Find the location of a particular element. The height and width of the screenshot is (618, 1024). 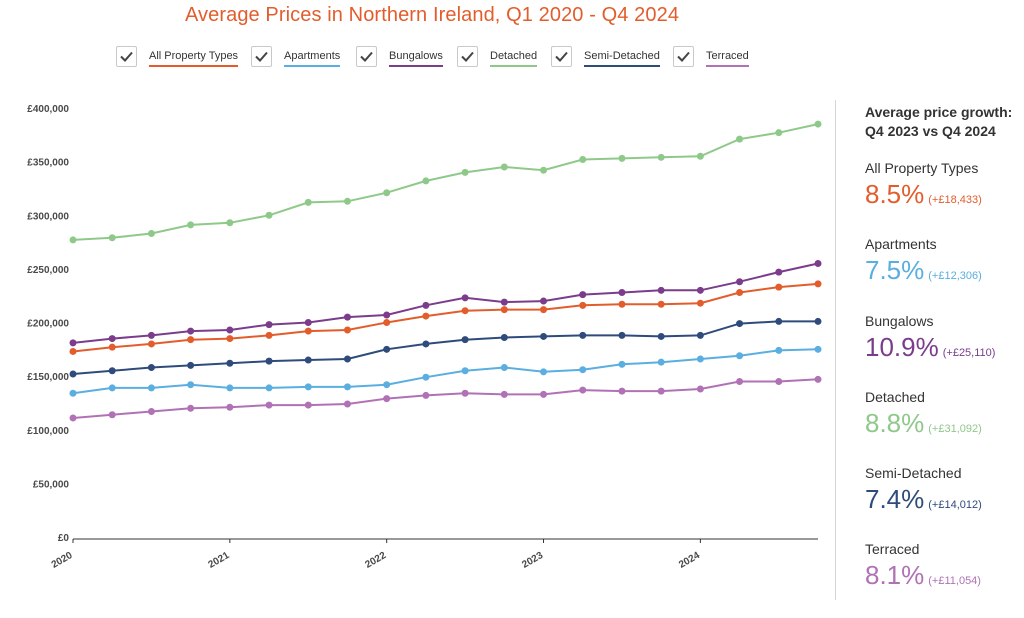

stat-absolute: (+£25,110) is located at coordinates (969, 353).